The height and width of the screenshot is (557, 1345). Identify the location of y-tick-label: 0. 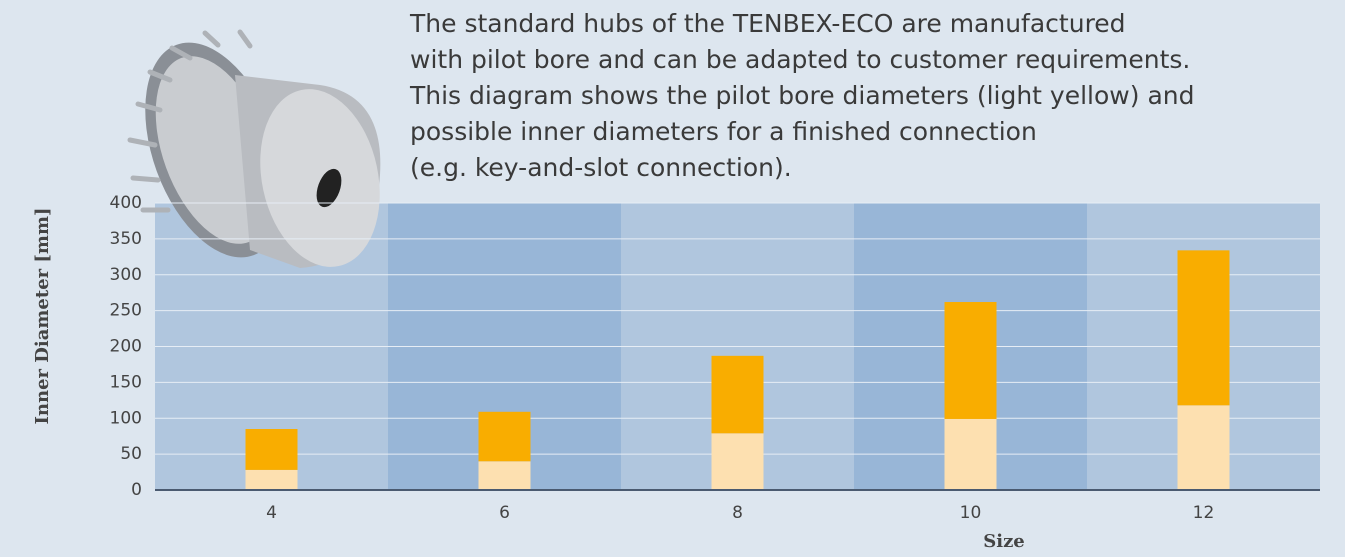
(136, 490).